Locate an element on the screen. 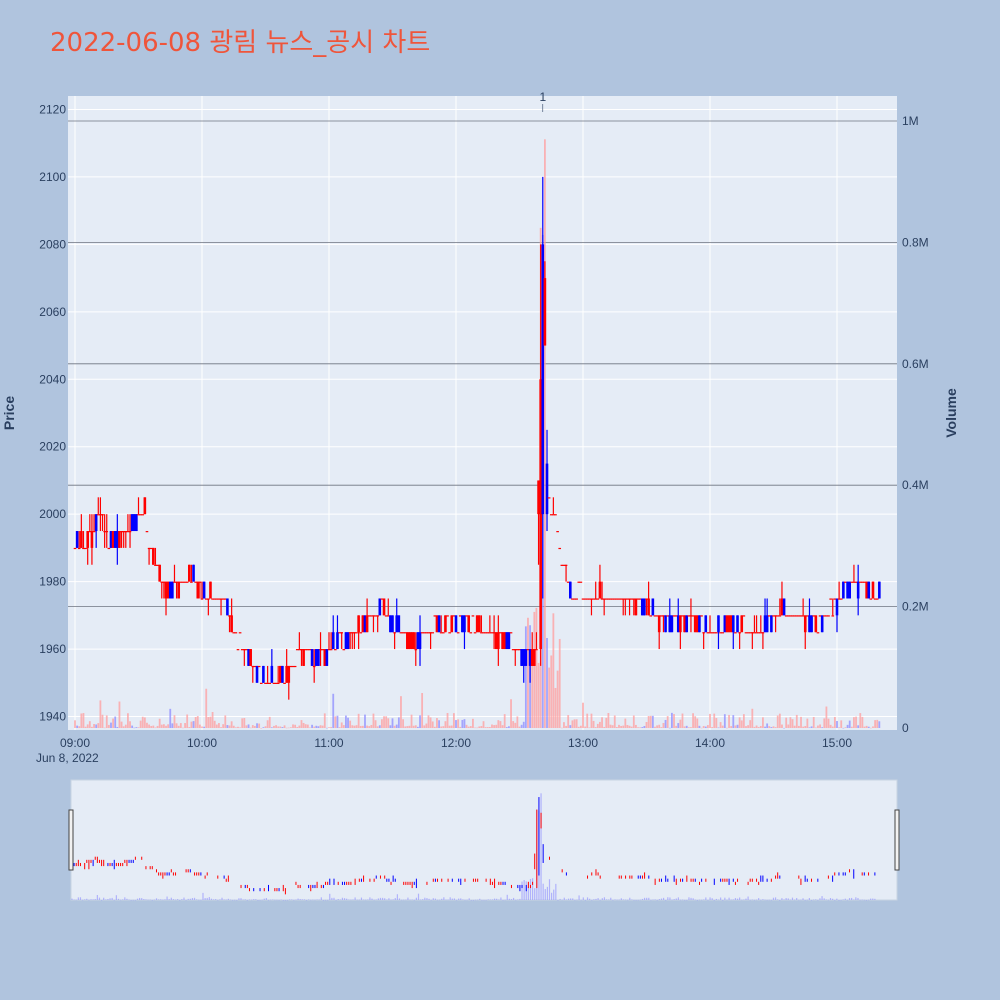 Image resolution: width=1000 pixels, height=1000 pixels. time-tick-label: 09:00 is located at coordinates (75, 743).